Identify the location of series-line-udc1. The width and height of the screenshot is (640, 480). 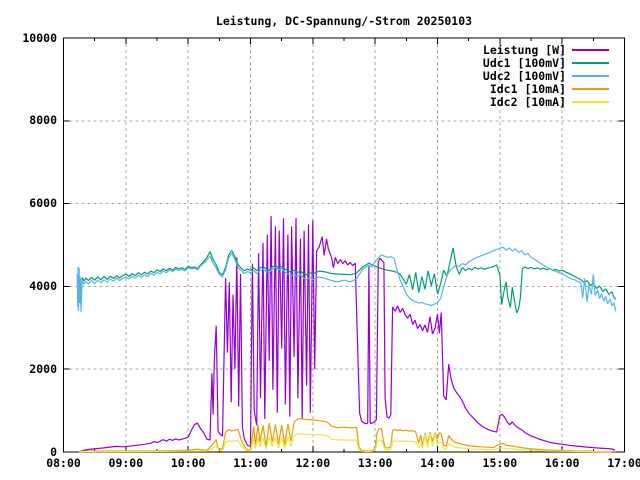
(346, 280).